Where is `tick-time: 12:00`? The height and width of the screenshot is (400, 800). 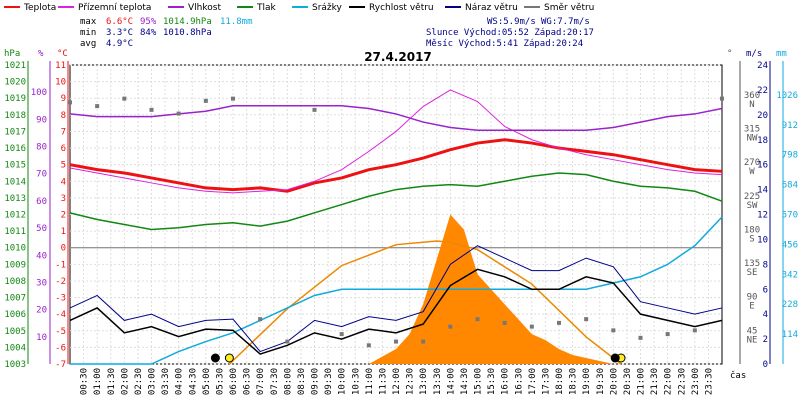
tick-time: 12:00 is located at coordinates (397, 381).